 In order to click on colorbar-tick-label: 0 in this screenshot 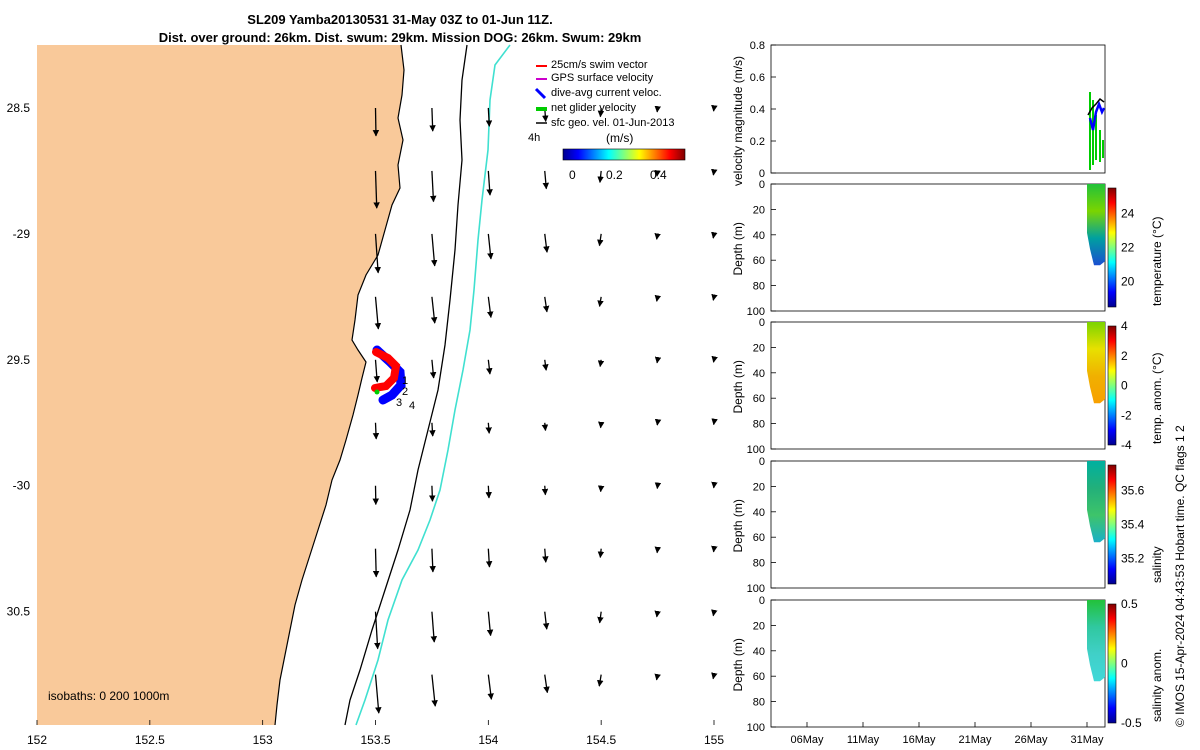, I will do `click(1124, 664)`.